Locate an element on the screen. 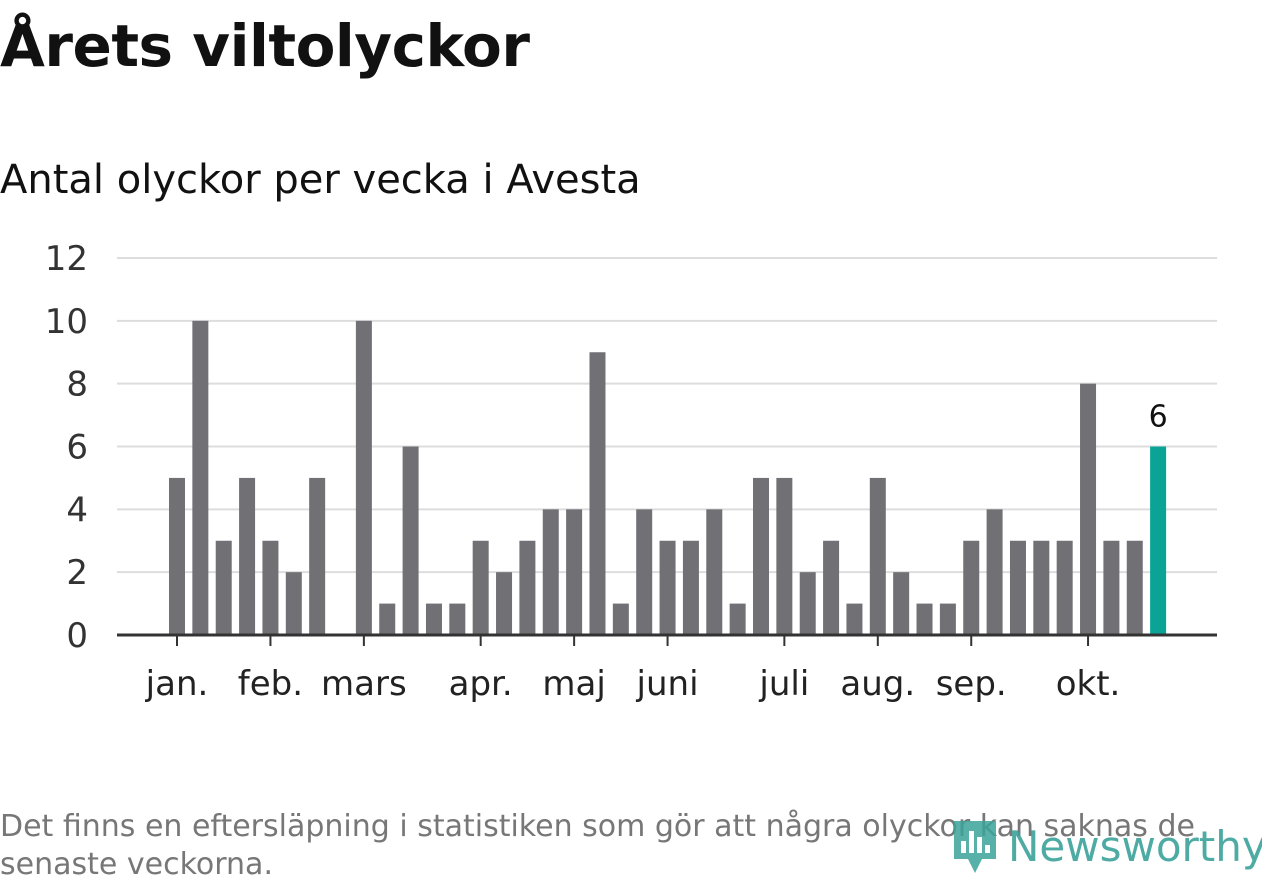 Image resolution: width=1262 pixels, height=884 pixels. y-tick-label: 4 is located at coordinates (77, 510).